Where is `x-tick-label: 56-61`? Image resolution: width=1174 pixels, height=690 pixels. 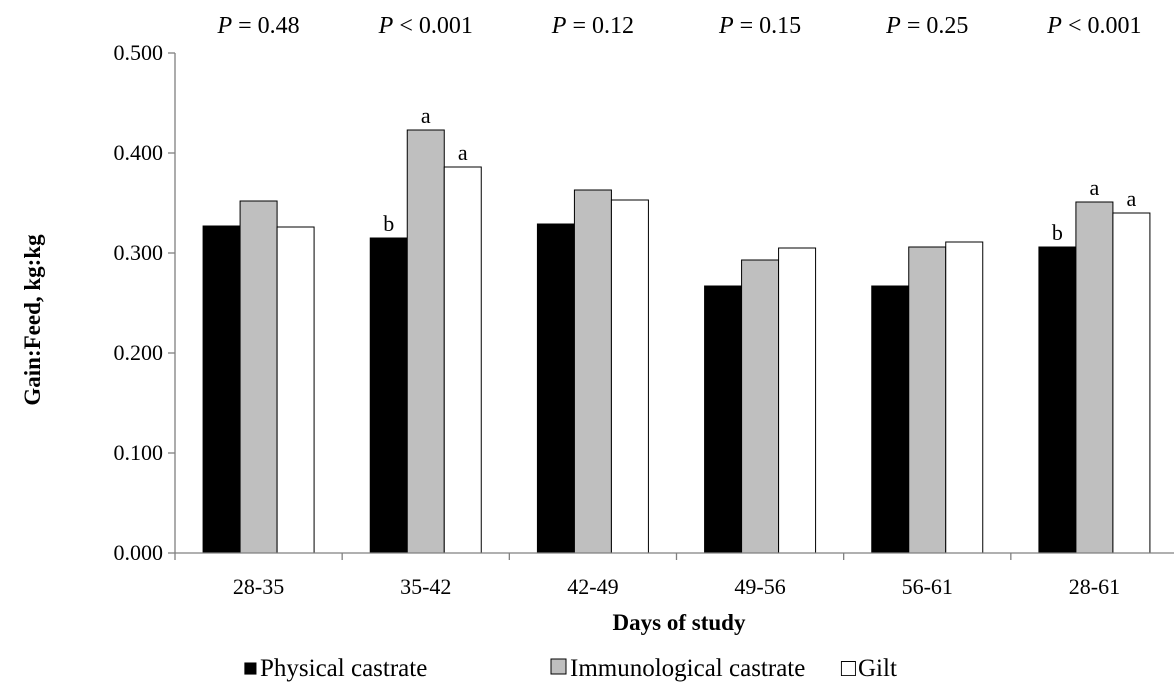
x-tick-label: 56-61 is located at coordinates (927, 586).